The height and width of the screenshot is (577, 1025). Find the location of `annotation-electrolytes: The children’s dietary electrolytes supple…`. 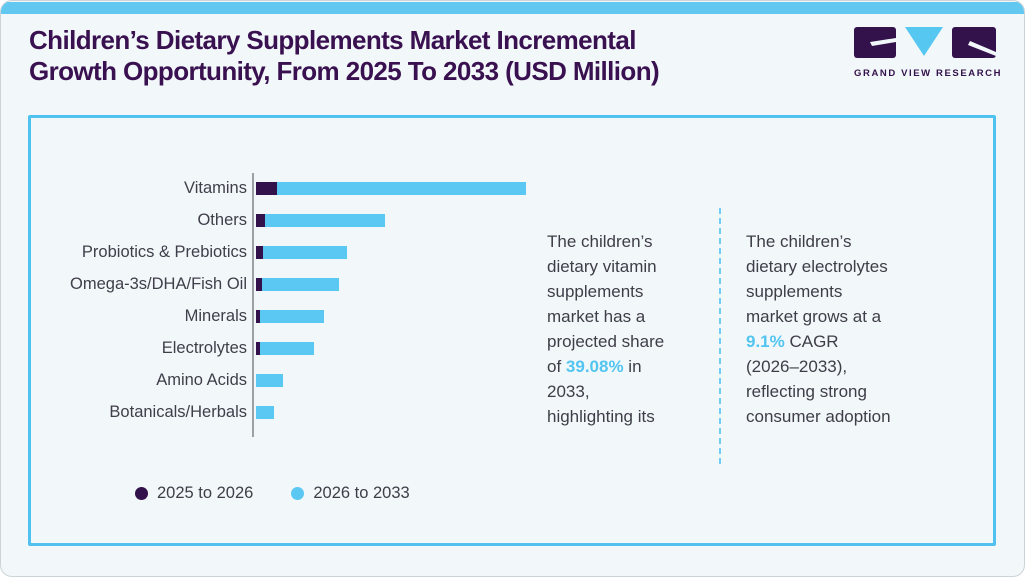

annotation-electrolytes: The children’s dietary electrolytes supple… is located at coordinates (818, 329).